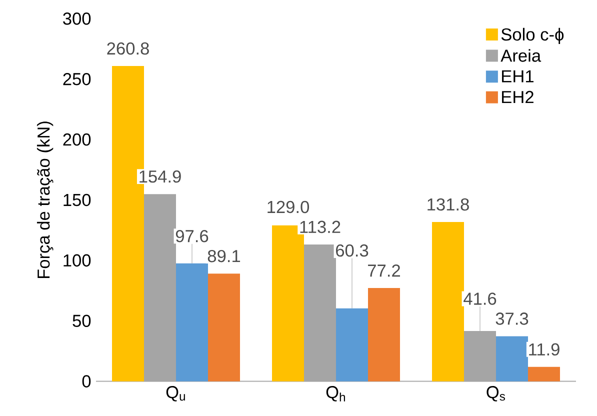 The height and width of the screenshot is (416, 597). I want to click on data-label: 154.9, so click(160, 176).